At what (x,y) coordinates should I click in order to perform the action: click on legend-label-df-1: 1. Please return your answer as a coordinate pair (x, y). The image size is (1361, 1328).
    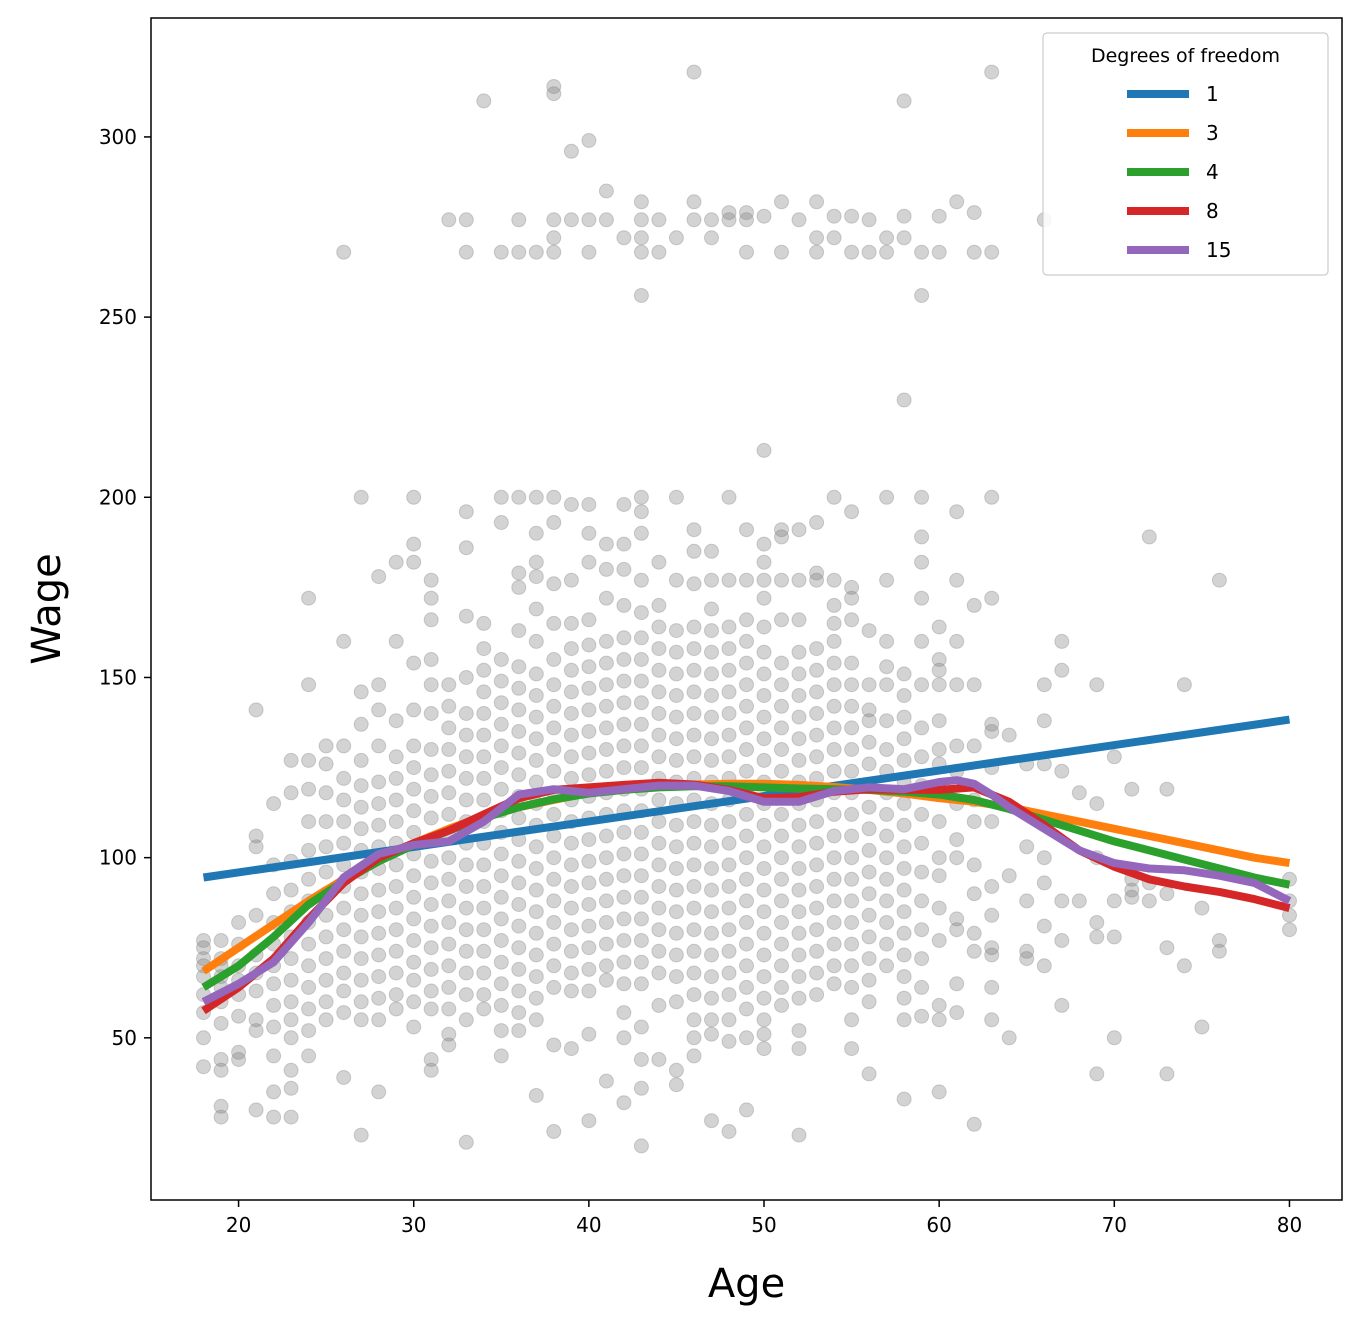
    Looking at the image, I should click on (1212, 94).